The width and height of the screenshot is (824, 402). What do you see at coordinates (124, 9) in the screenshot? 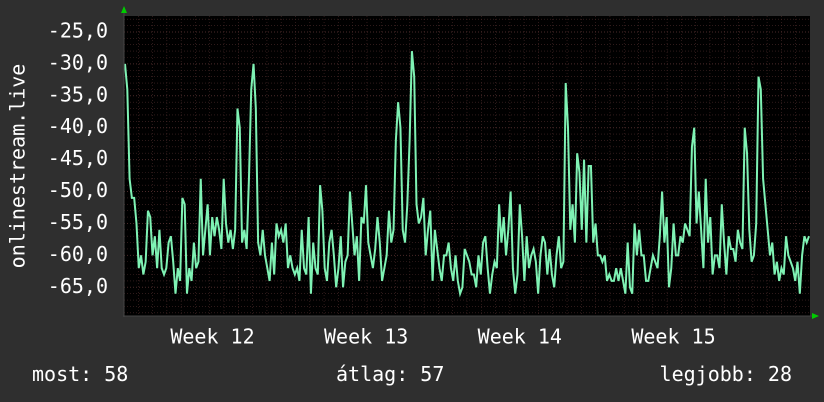
I see `y-axis-arrow` at bounding box center [124, 9].